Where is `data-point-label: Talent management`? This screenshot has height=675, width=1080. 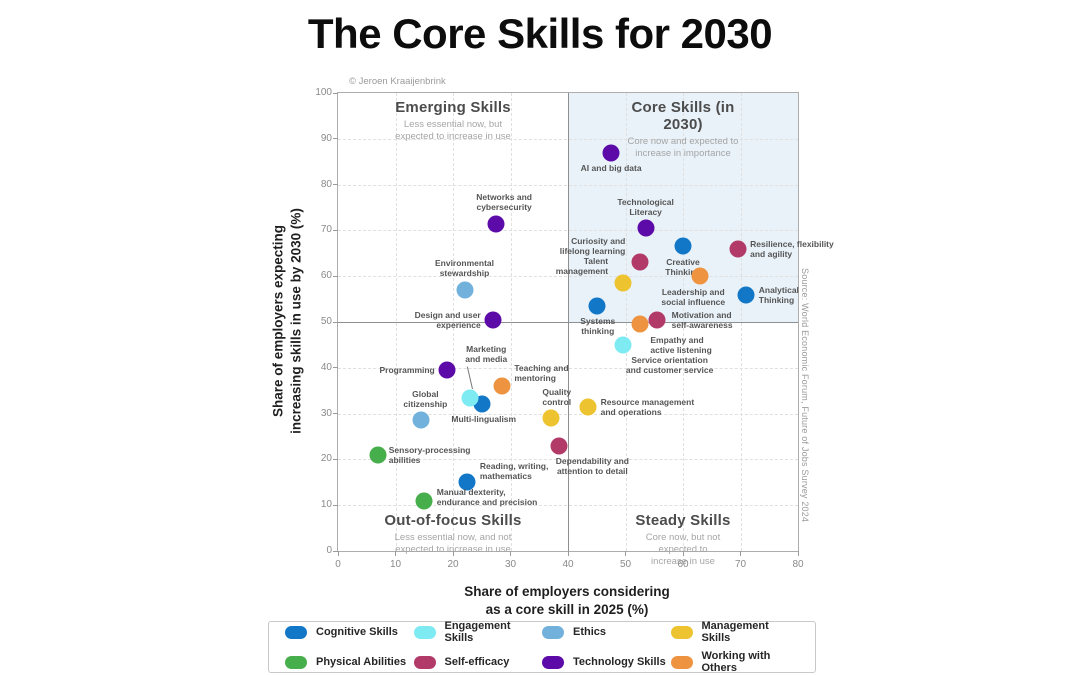 data-point-label: Talent management is located at coordinates (582, 266).